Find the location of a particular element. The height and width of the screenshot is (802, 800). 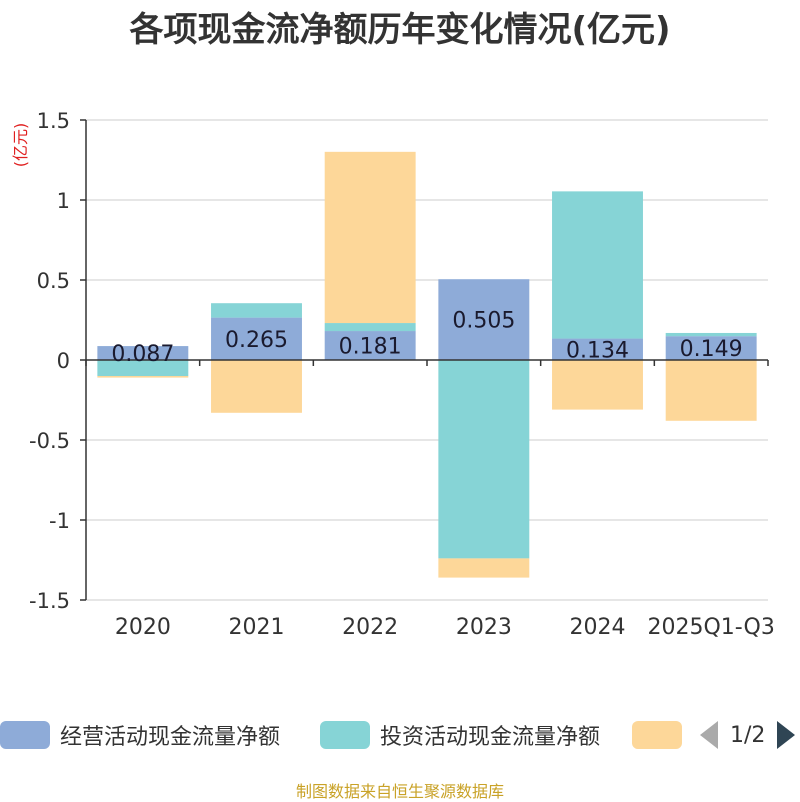

bar-segment-series-0-2025Q1-Q3 is located at coordinates (711, 348).